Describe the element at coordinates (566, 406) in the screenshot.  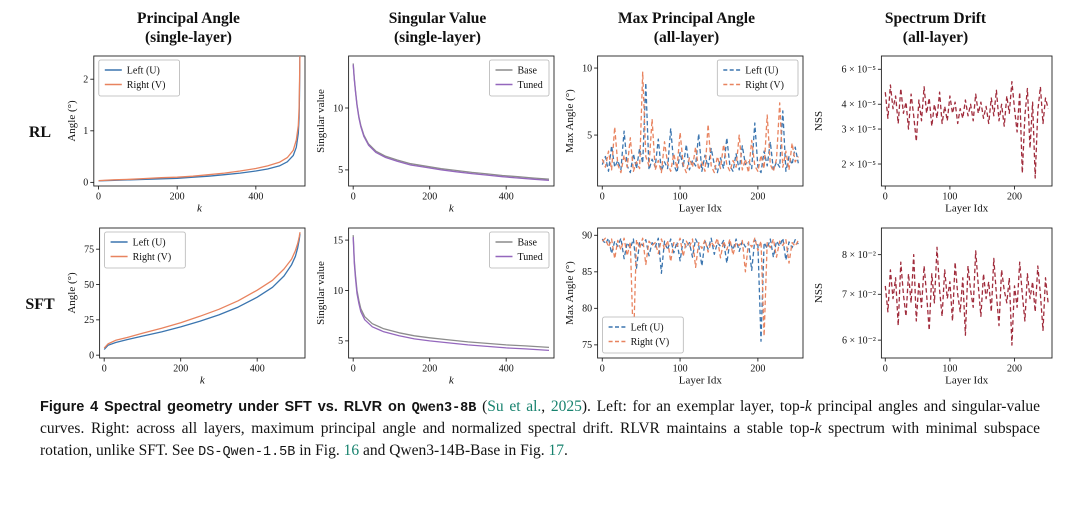
I see `citation-year-link: 2025` at that location.